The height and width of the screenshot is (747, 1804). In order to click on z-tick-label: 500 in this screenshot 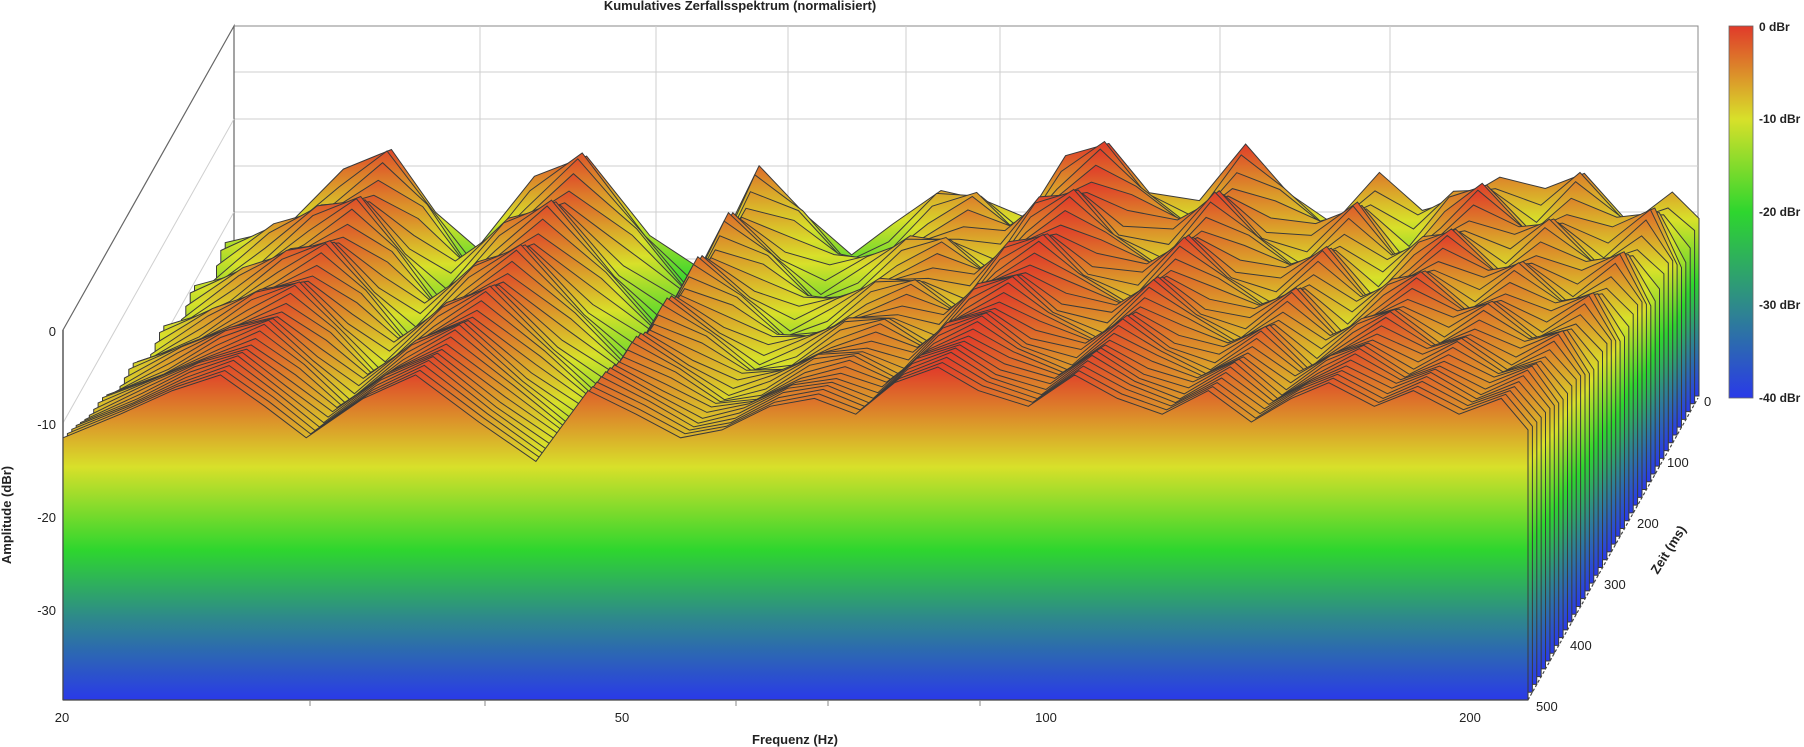, I will do `click(1547, 706)`.